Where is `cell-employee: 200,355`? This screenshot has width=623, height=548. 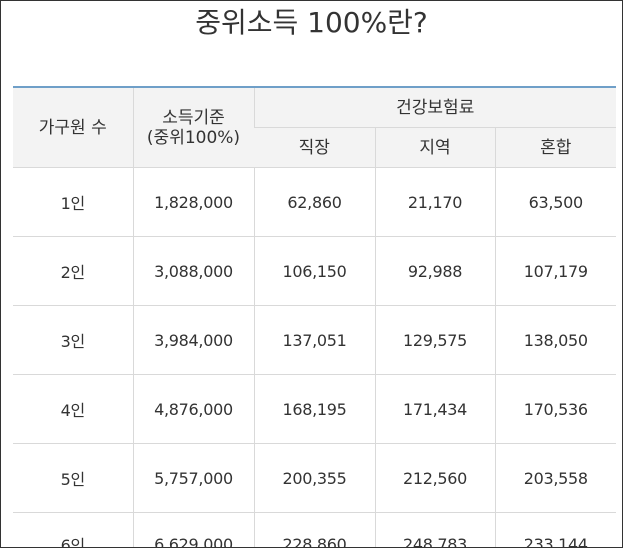 cell-employee: 200,355 is located at coordinates (314, 478).